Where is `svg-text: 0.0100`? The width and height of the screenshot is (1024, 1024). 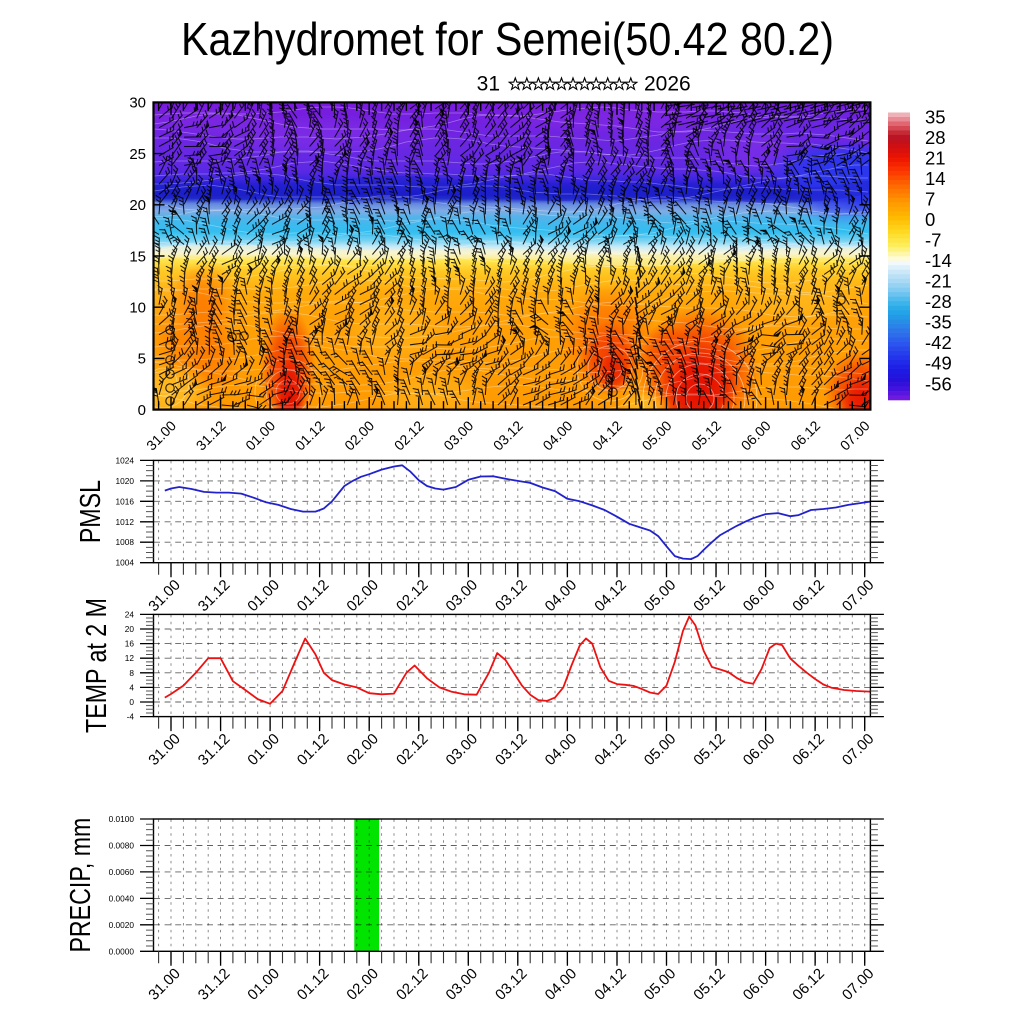 svg-text: 0.0100 is located at coordinates (122, 819).